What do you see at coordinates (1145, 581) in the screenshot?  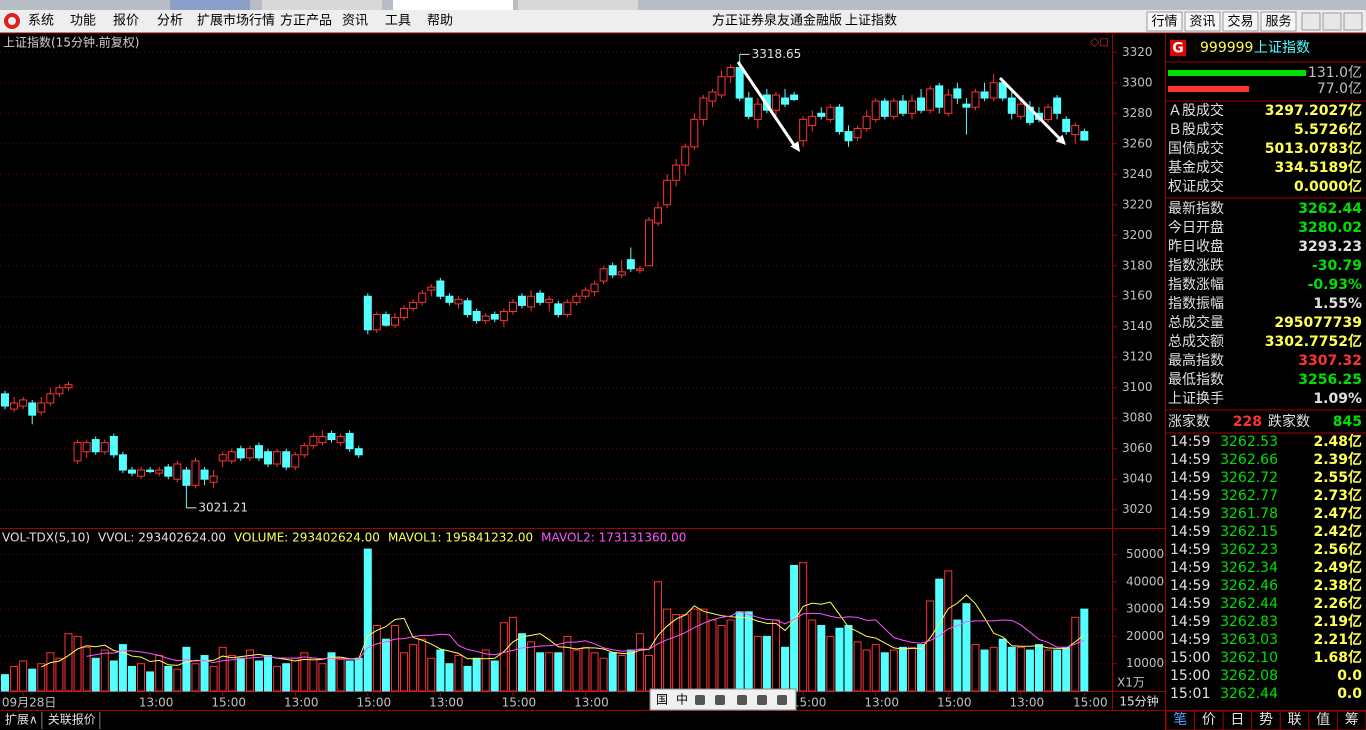 I see `y-tick-label: 40000` at bounding box center [1145, 581].